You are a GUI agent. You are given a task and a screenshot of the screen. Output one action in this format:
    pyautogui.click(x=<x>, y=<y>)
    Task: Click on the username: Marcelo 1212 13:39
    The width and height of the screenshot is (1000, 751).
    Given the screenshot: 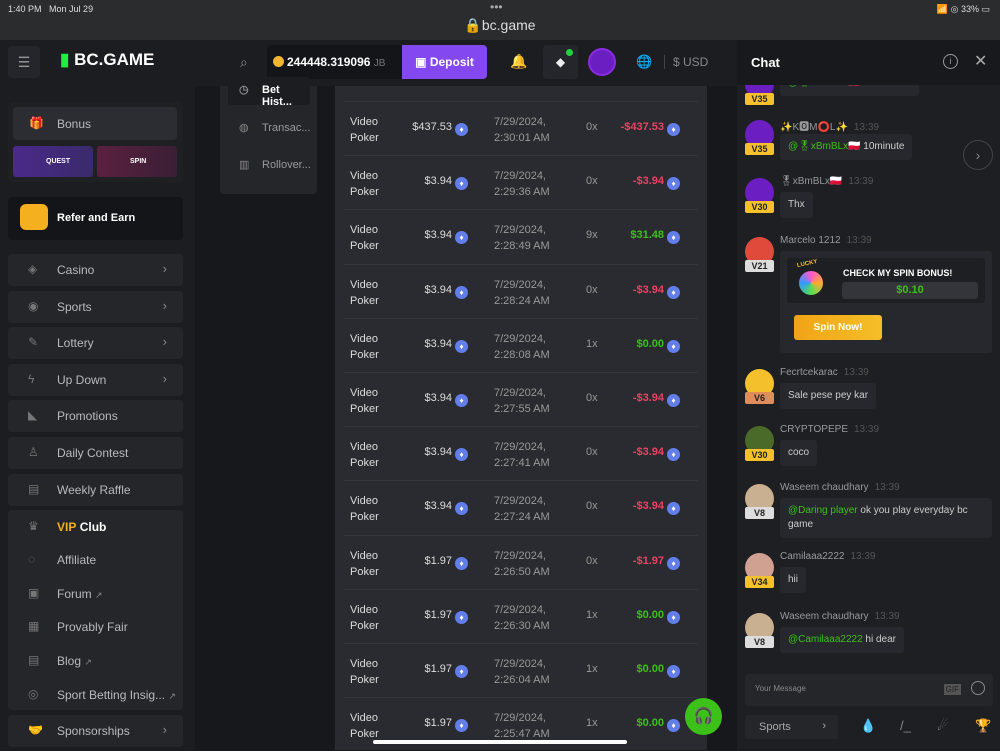 What is the action you would take?
    pyautogui.click(x=826, y=240)
    